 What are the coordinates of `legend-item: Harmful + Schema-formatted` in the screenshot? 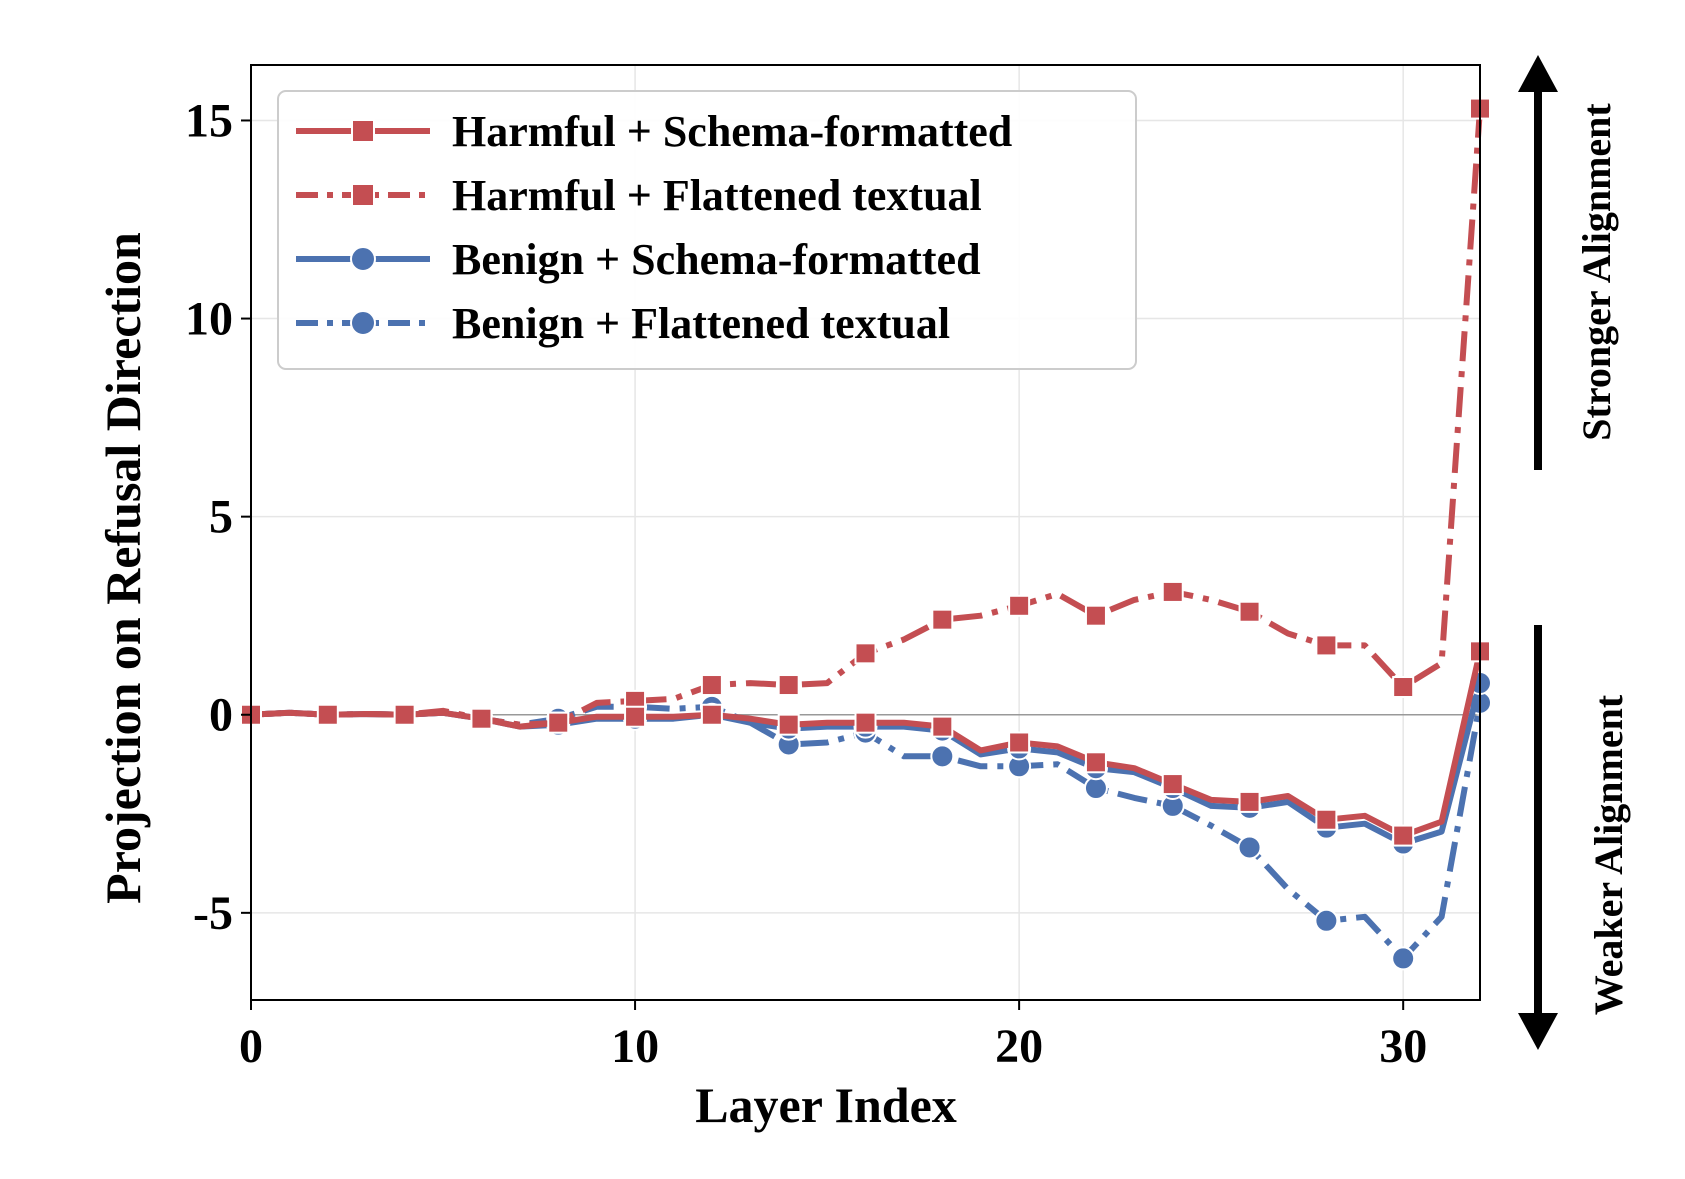 It's located at (654, 131).